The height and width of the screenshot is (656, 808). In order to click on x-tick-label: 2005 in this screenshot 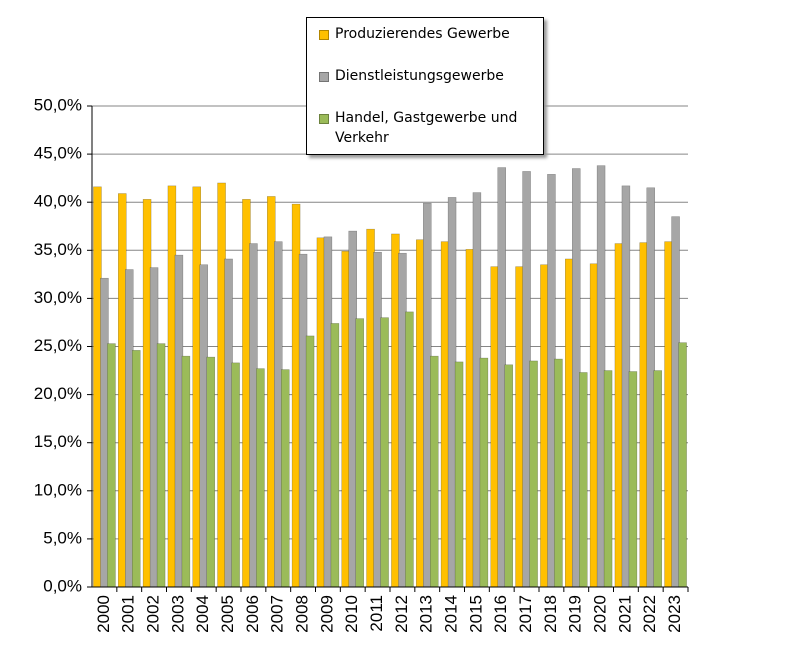, I will do `click(227, 614)`.